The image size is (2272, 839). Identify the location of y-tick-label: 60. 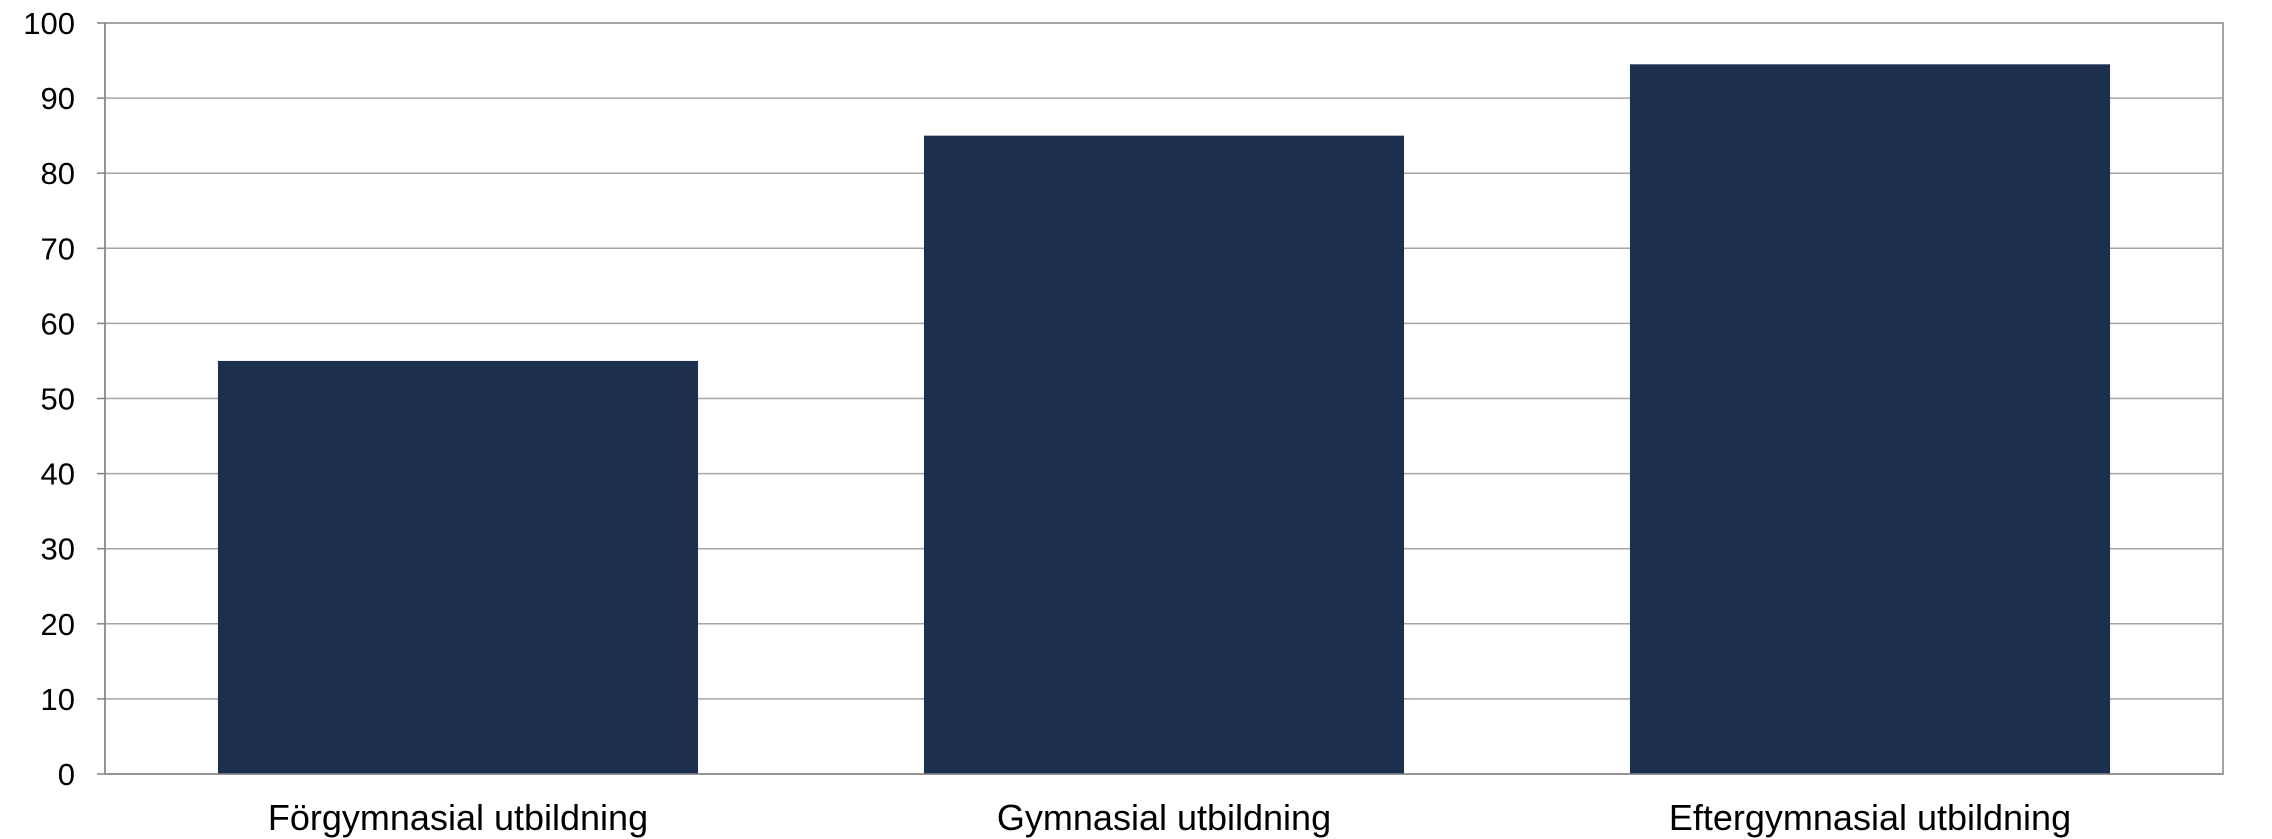
(58, 323).